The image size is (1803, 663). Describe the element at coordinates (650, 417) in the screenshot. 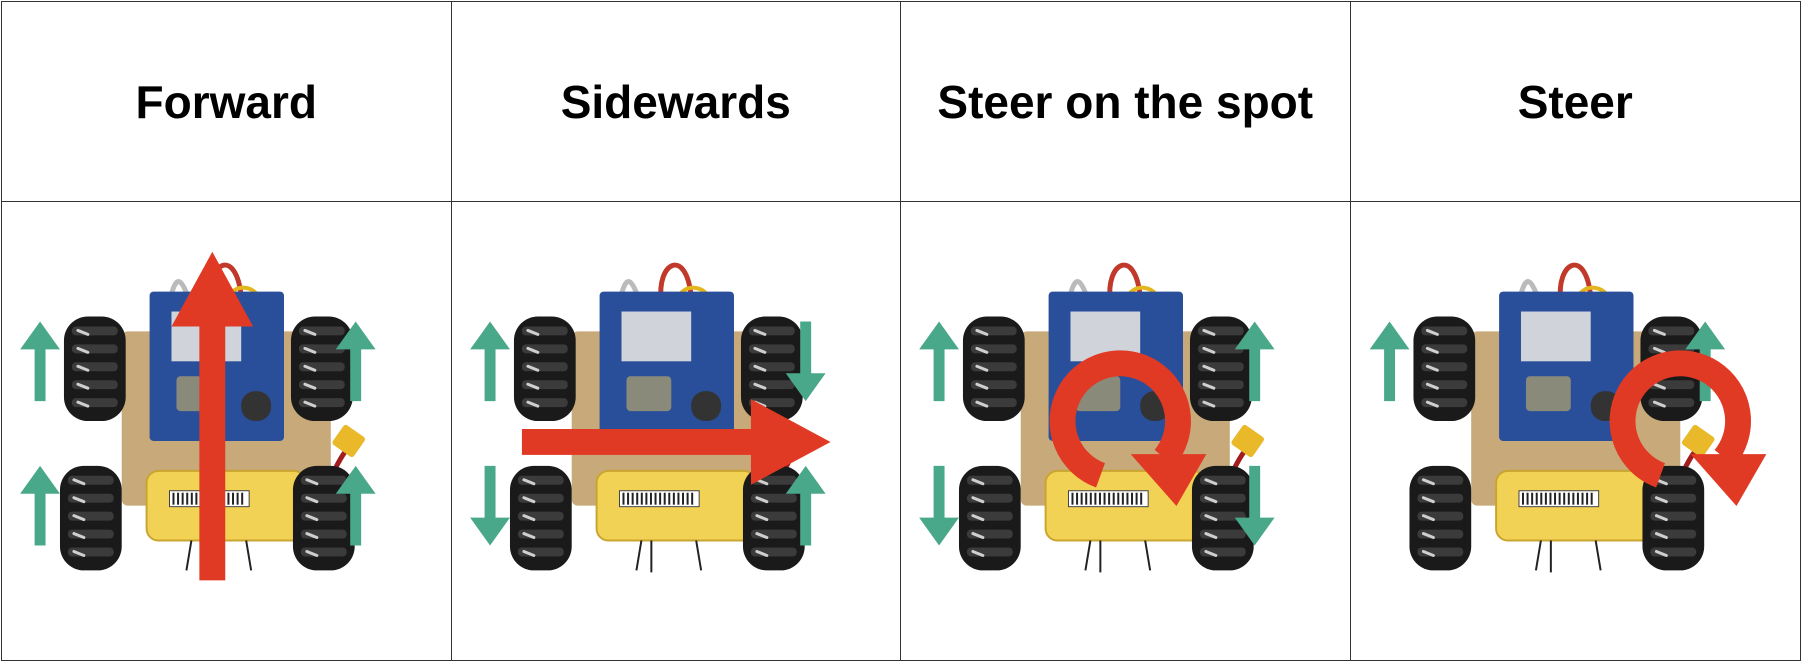

I see `robot-sidewards-image` at that location.